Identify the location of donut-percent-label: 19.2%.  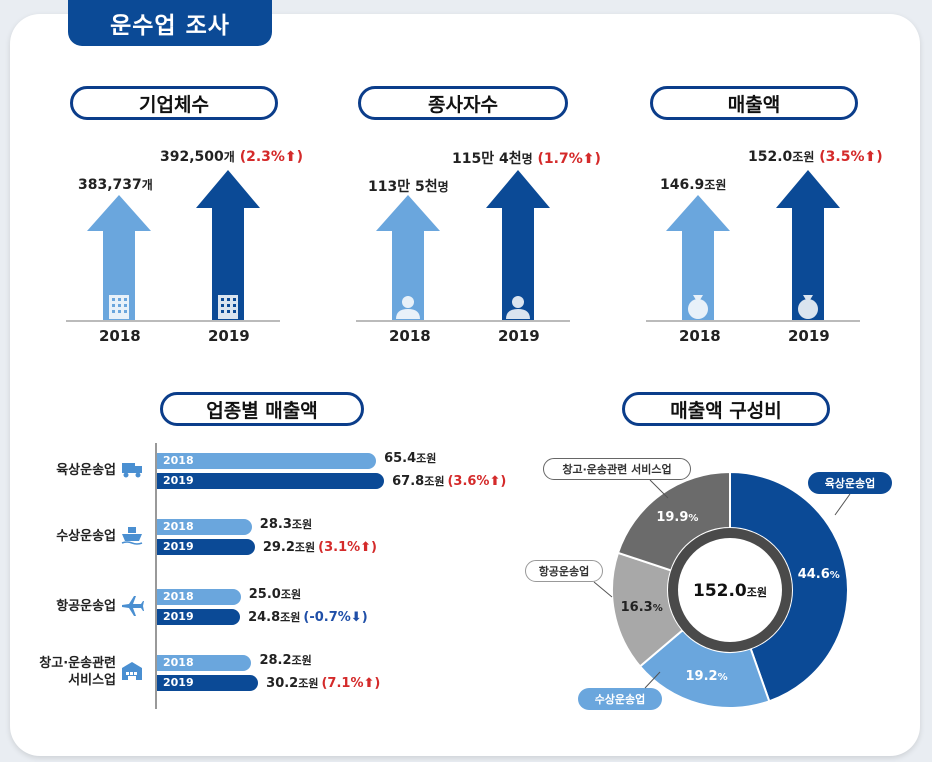
(706, 677).